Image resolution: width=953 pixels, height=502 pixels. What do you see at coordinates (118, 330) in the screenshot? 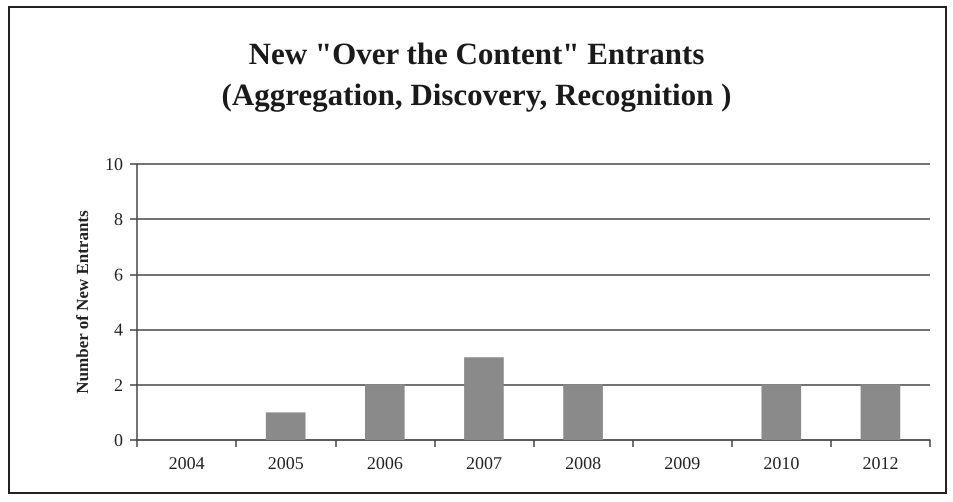
I see `y-tick-label: 4` at bounding box center [118, 330].